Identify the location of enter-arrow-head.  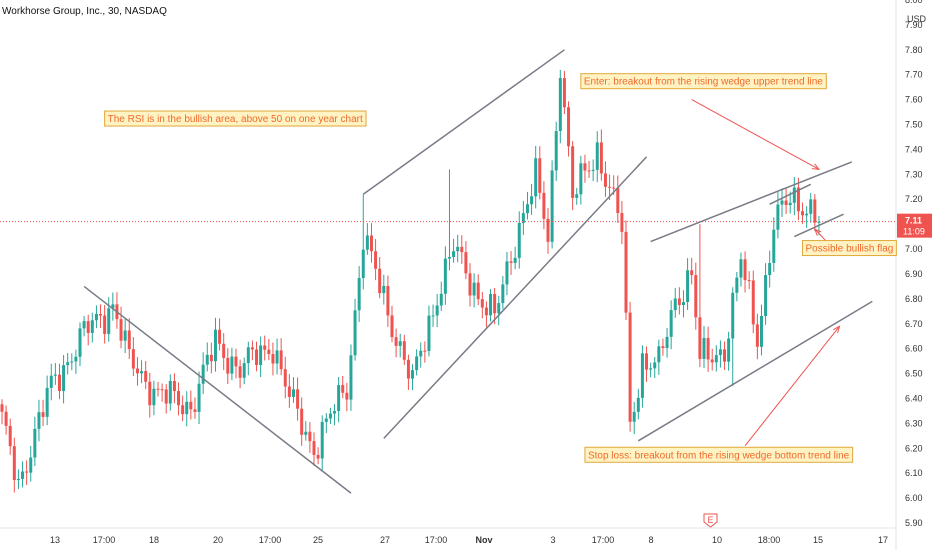
(816, 166).